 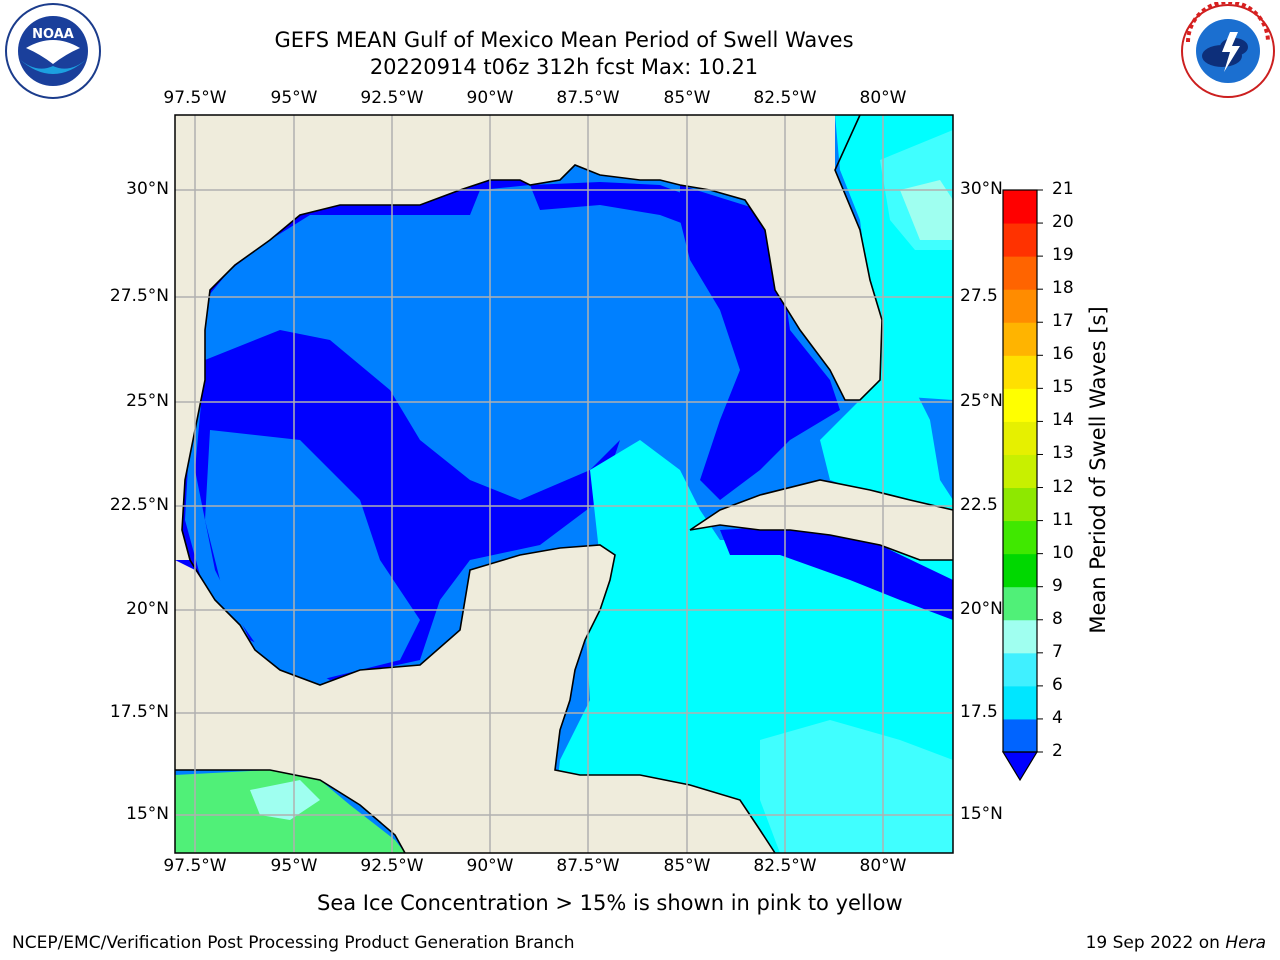 What do you see at coordinates (785, 866) in the screenshot?
I see `lon-tick-bottom: 82.5°W` at bounding box center [785, 866].